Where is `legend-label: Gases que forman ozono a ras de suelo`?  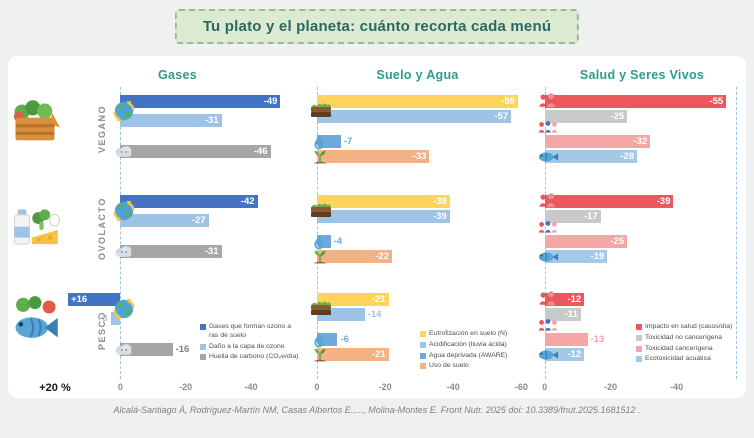
legend-label: Gases que forman ozono a ras de suelo is located at coordinates (250, 331).